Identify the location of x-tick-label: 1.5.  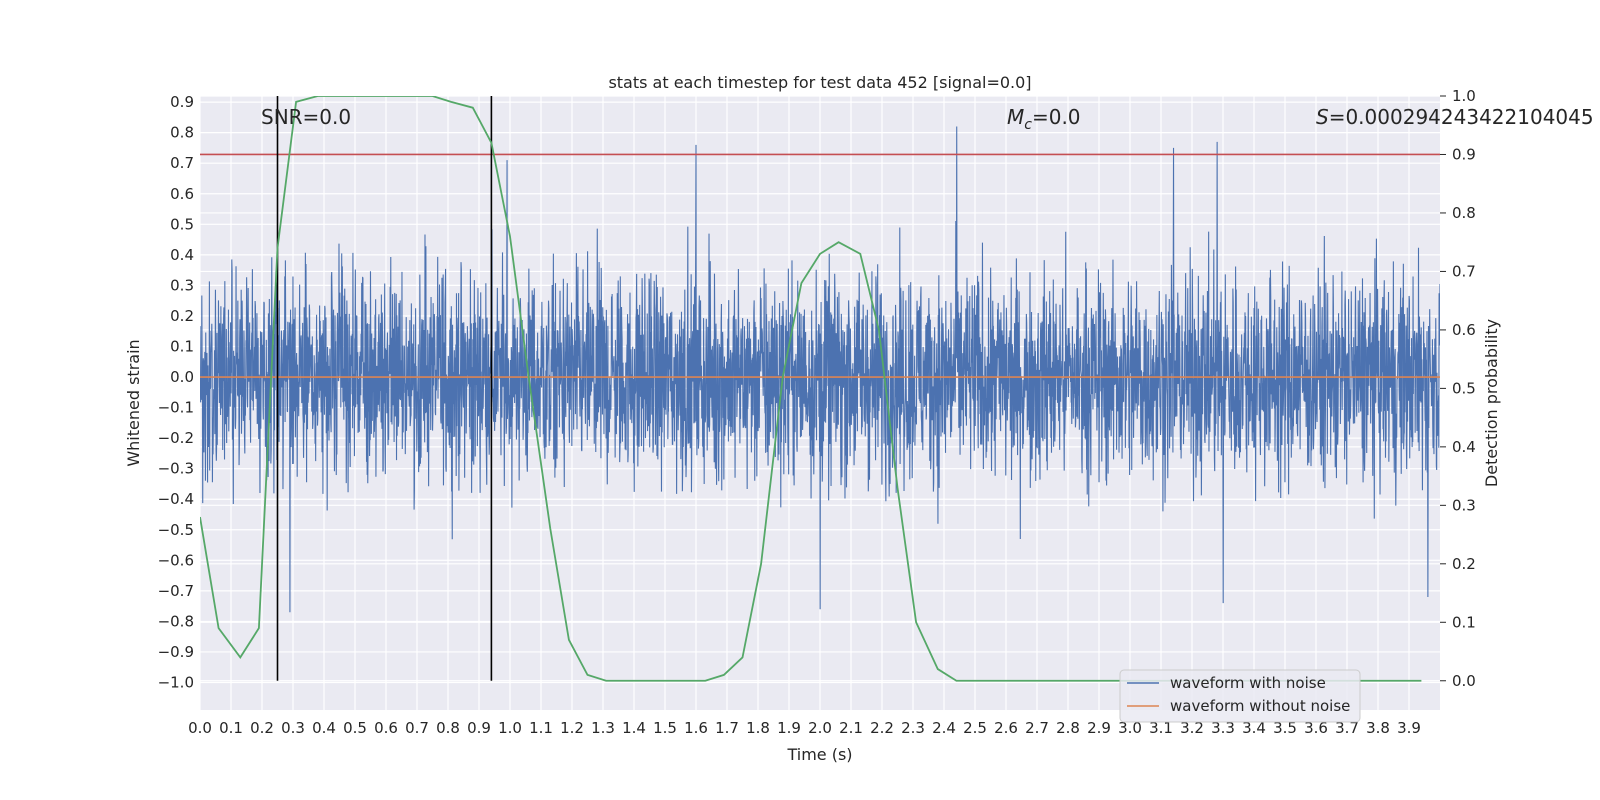
(665, 728).